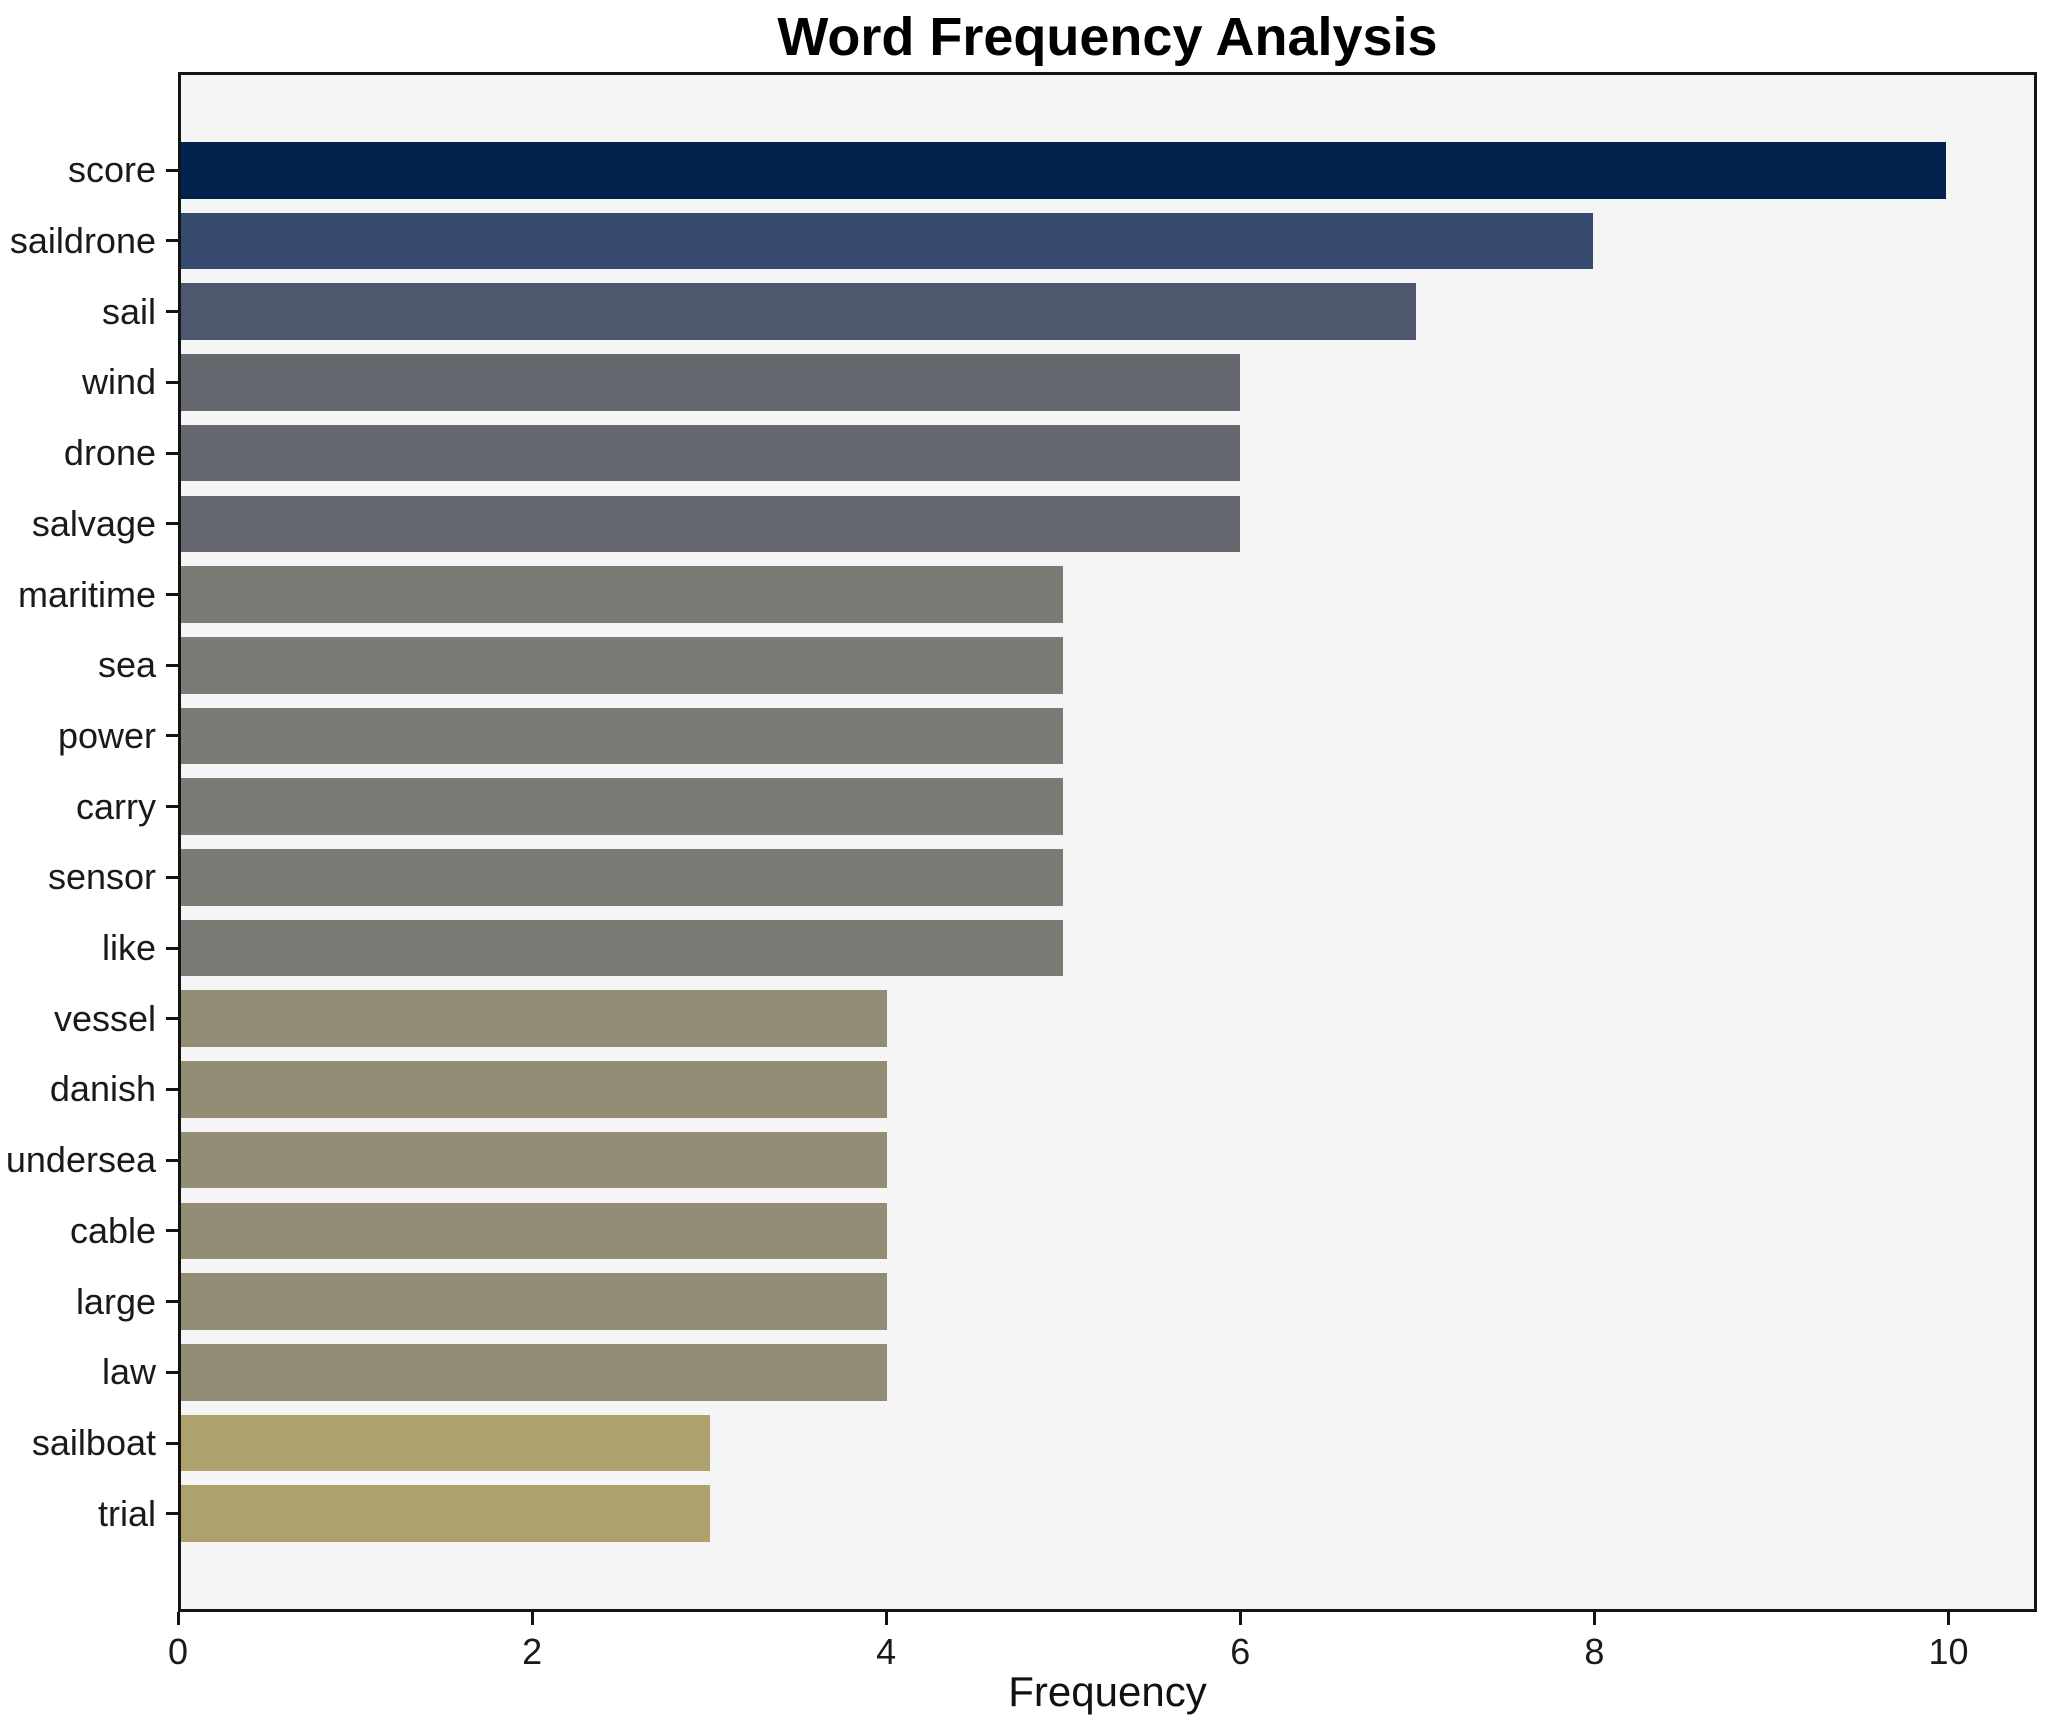 This screenshot has height=1722, width=2058. Describe the element at coordinates (128, 1372) in the screenshot. I see `y-tick-label-law: law` at that location.